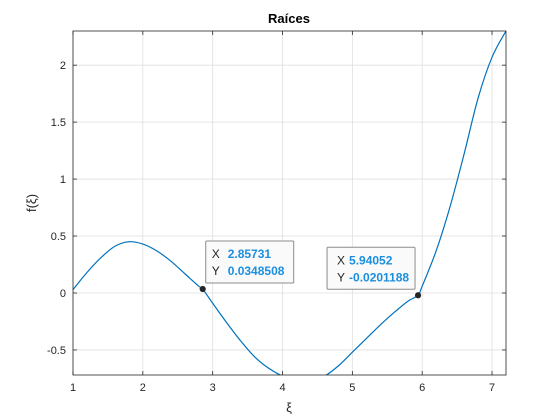  Describe the element at coordinates (56, 351) in the screenshot. I see `y-tick-label: -0.5` at that location.